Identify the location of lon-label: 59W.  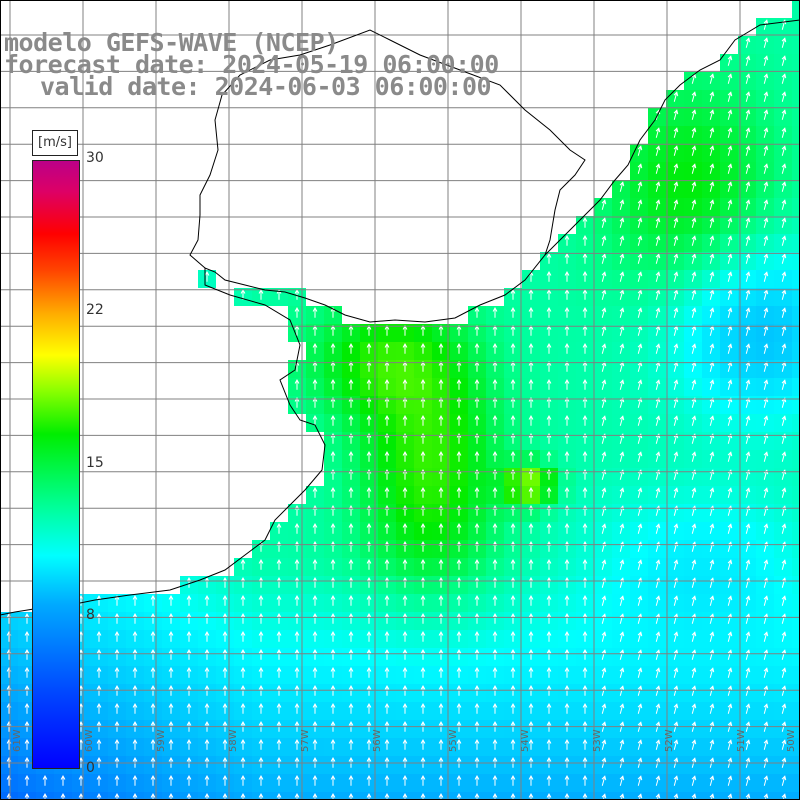
(161, 740).